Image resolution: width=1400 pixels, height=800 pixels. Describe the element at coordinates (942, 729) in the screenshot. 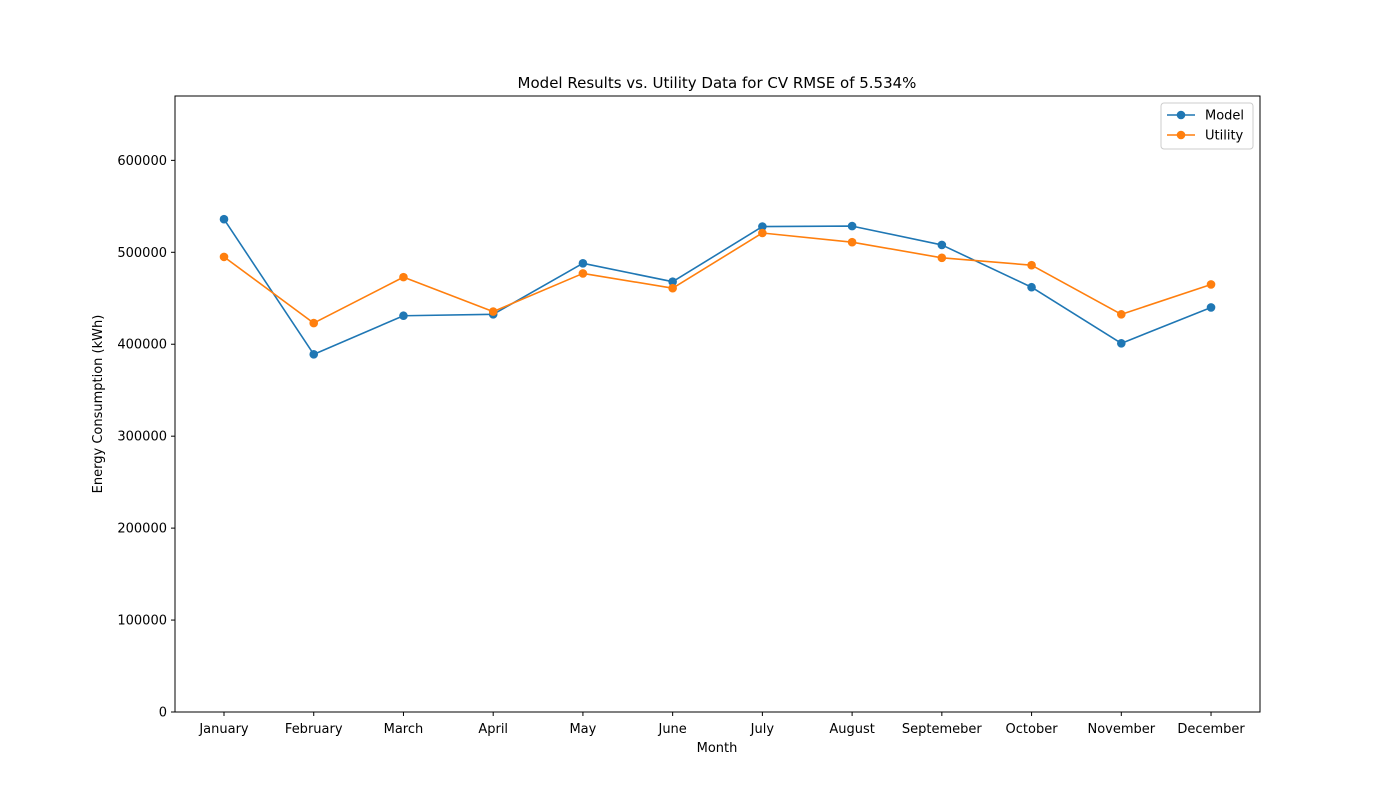

I see `x-tick-label: Septemeber` at that location.